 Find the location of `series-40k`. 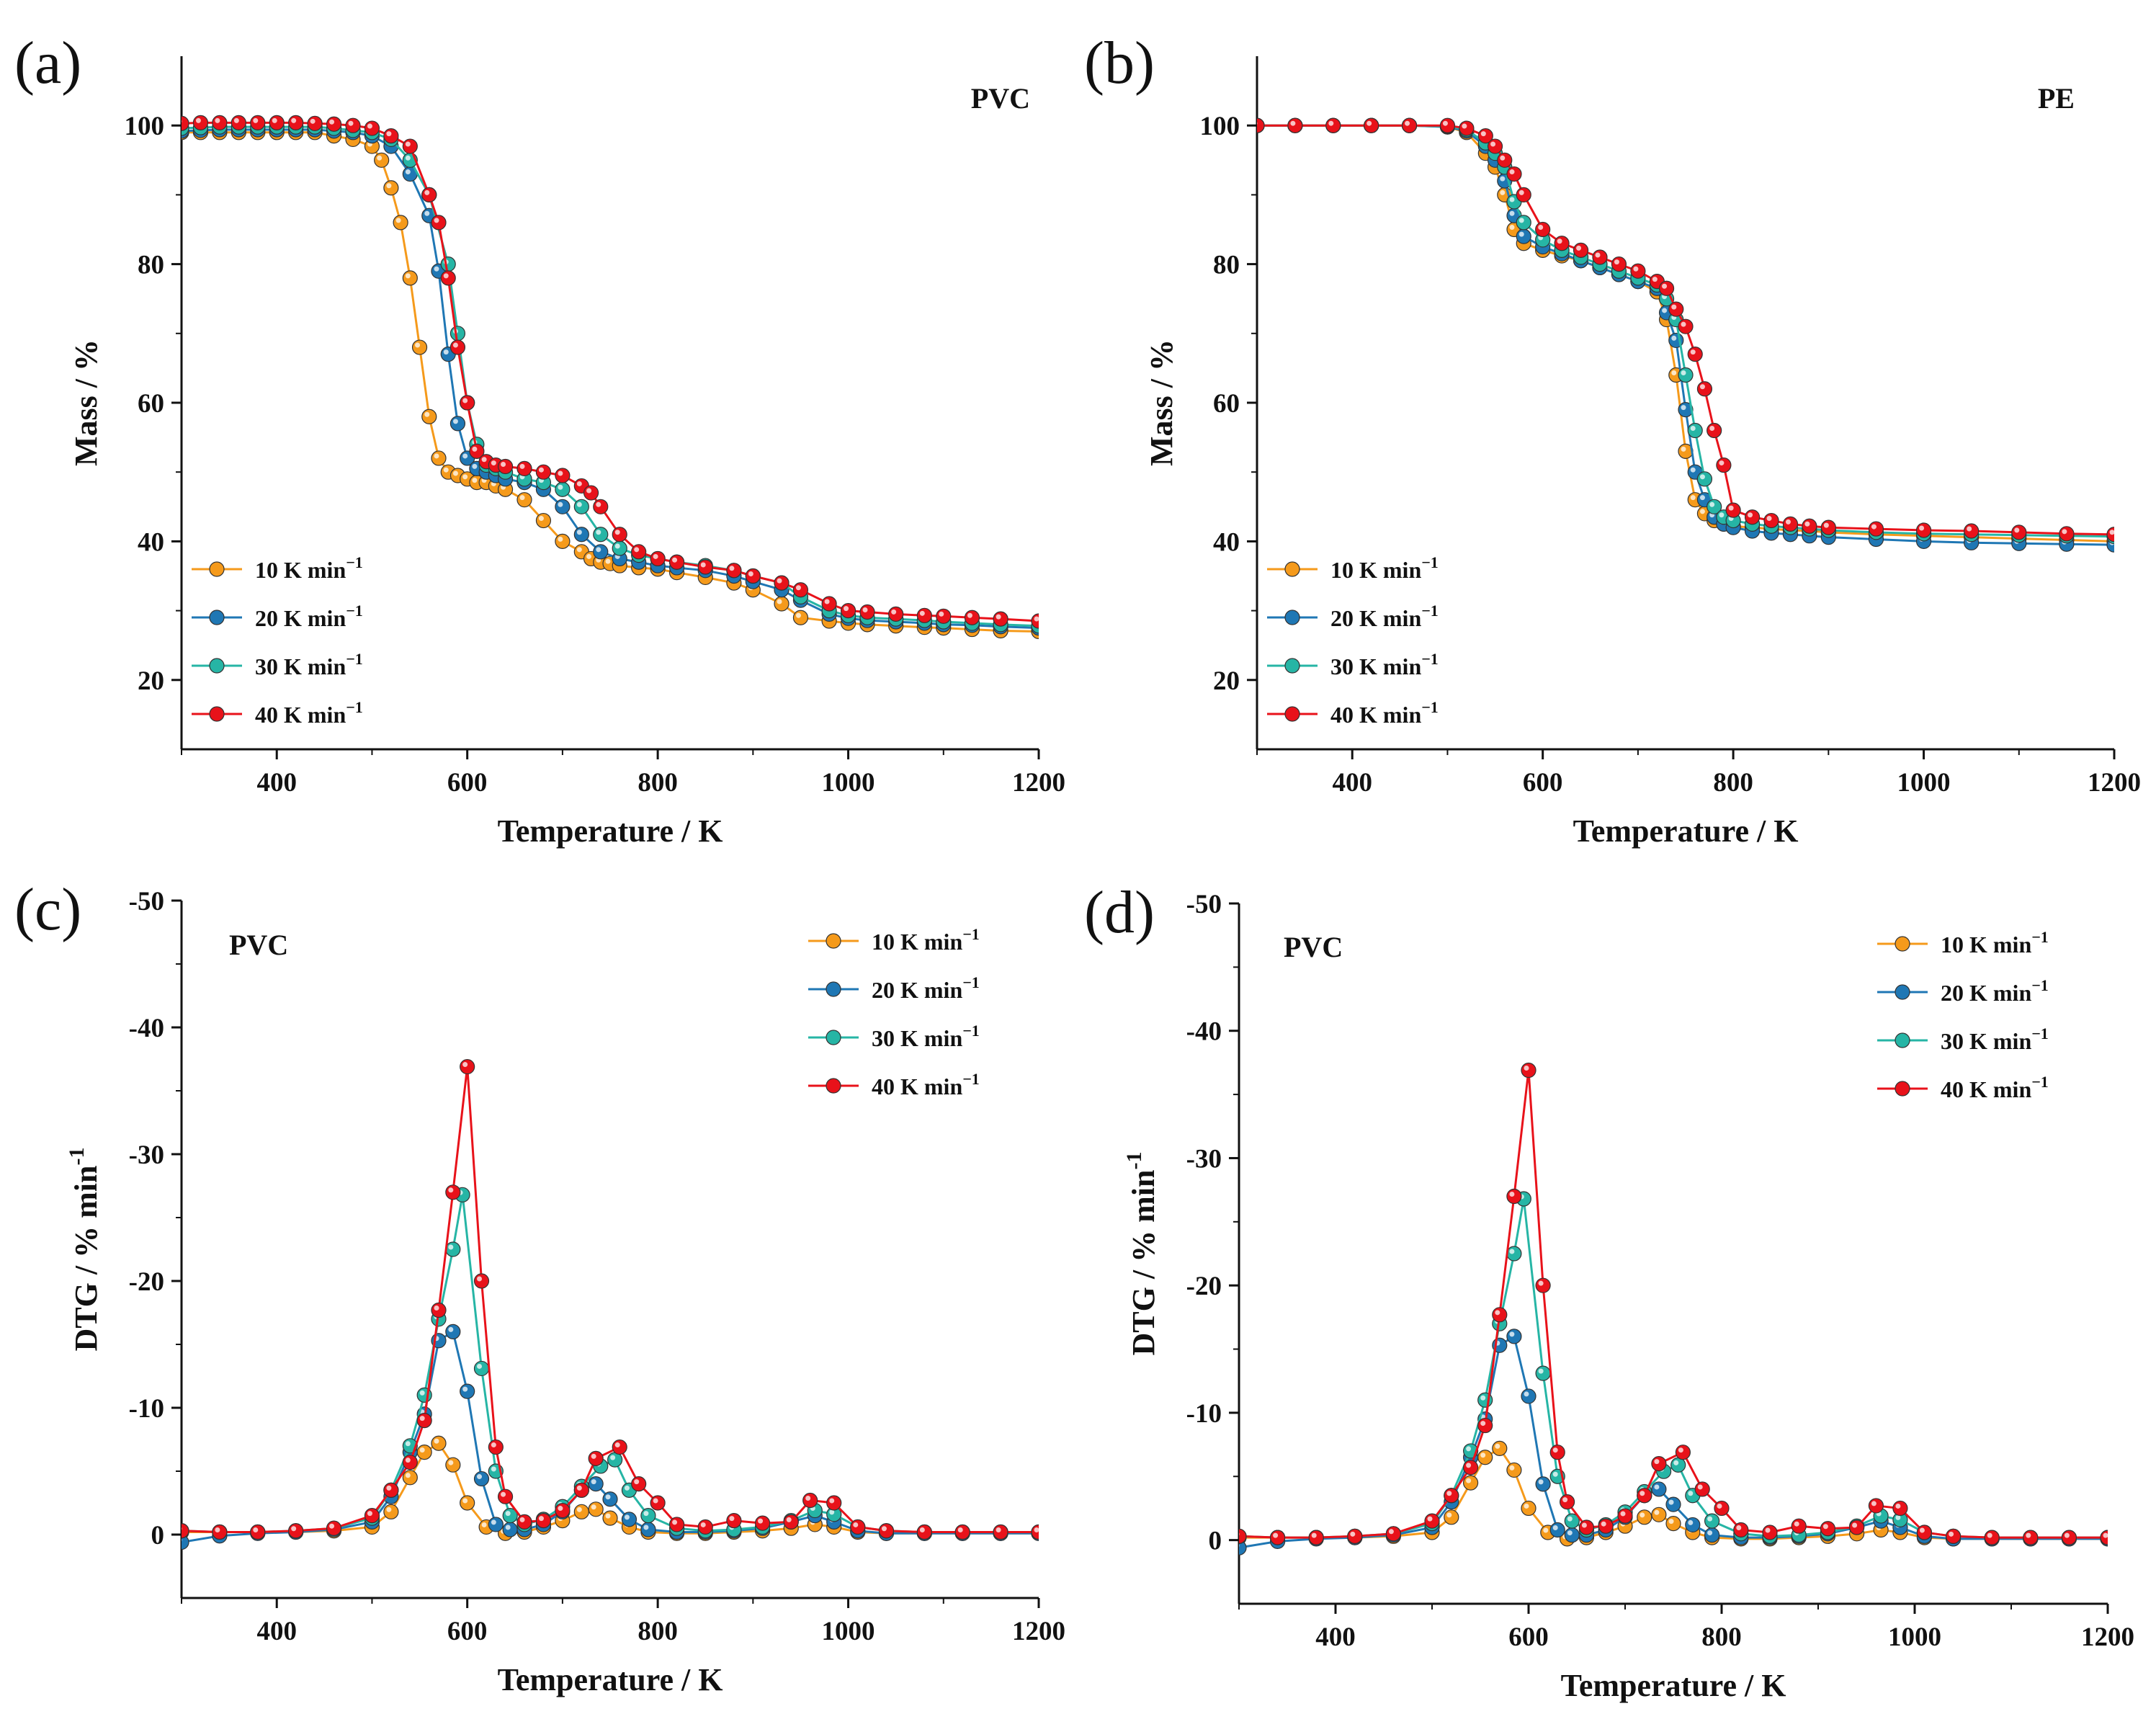

series-40k is located at coordinates (610, 372).